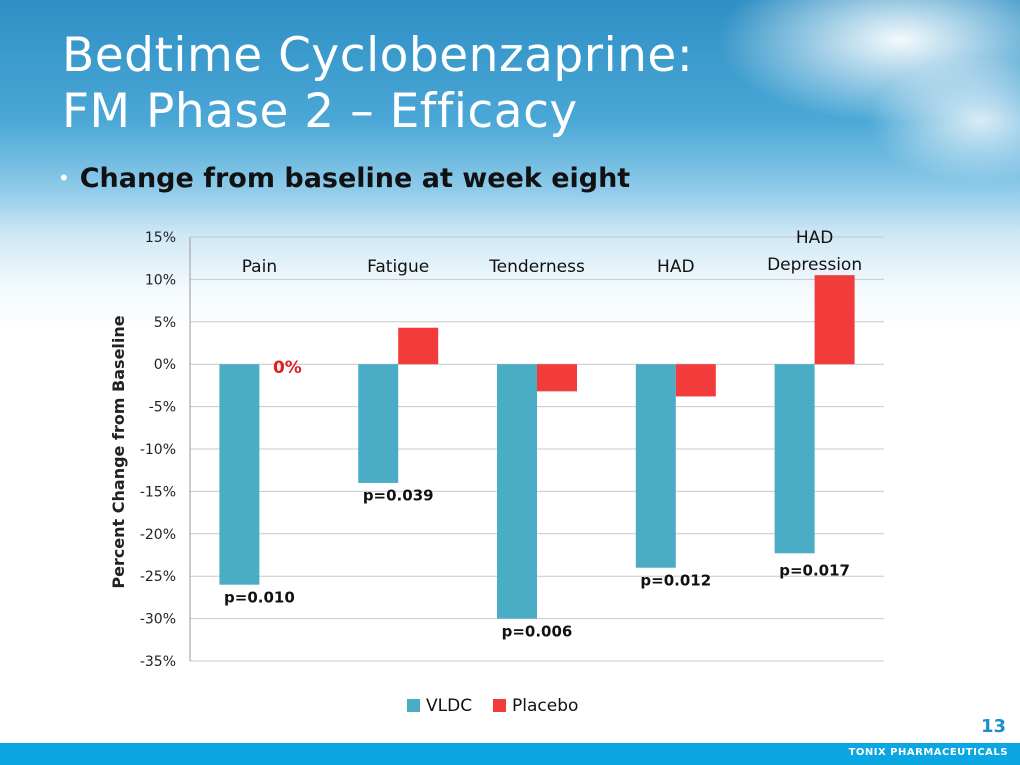 Image resolution: width=1020 pixels, height=765 pixels. What do you see at coordinates (158, 662) in the screenshot?
I see `y-tick-label: -35%` at bounding box center [158, 662].